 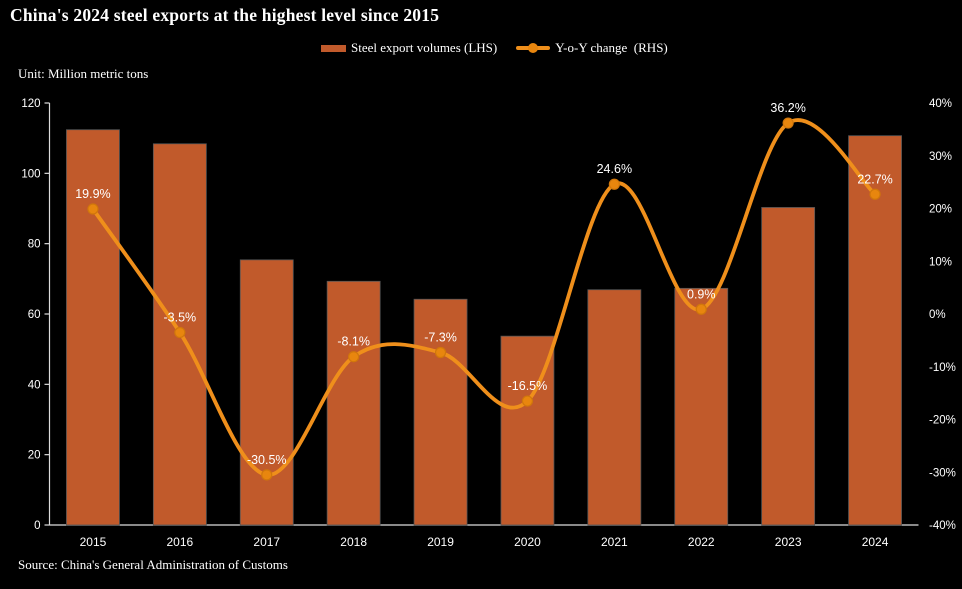 What do you see at coordinates (353, 403) in the screenshot?
I see `bar-2018` at bounding box center [353, 403].